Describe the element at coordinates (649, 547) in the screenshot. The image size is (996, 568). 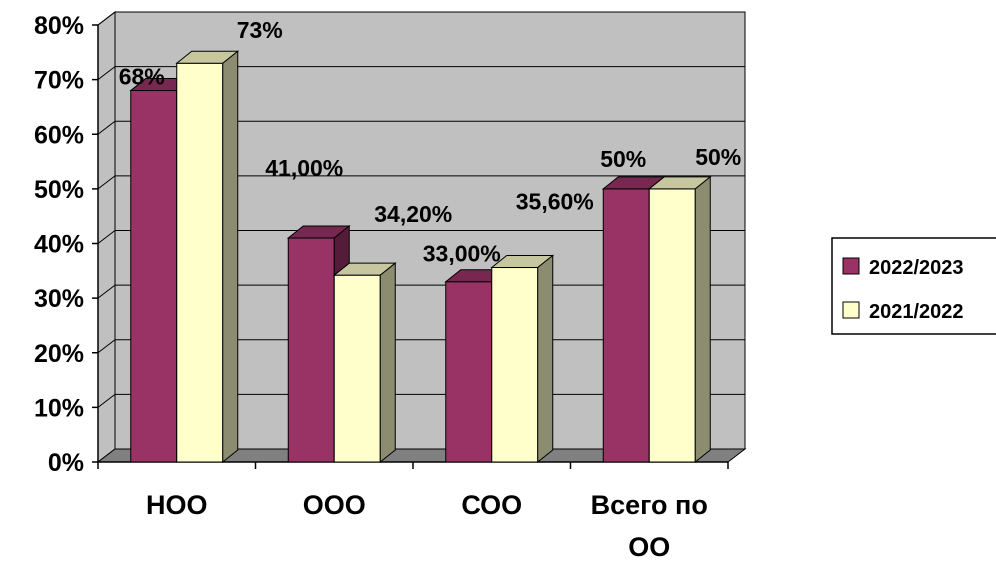
I see `x-category-label-line: ОО` at that location.